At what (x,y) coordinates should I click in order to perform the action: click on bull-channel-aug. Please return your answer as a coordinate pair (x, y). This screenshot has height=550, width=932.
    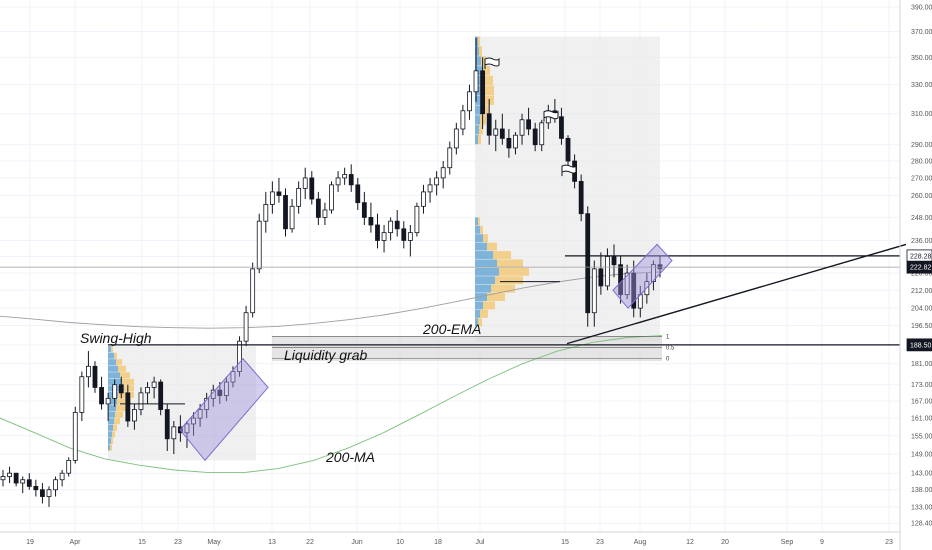
    Looking at the image, I should click on (642, 276).